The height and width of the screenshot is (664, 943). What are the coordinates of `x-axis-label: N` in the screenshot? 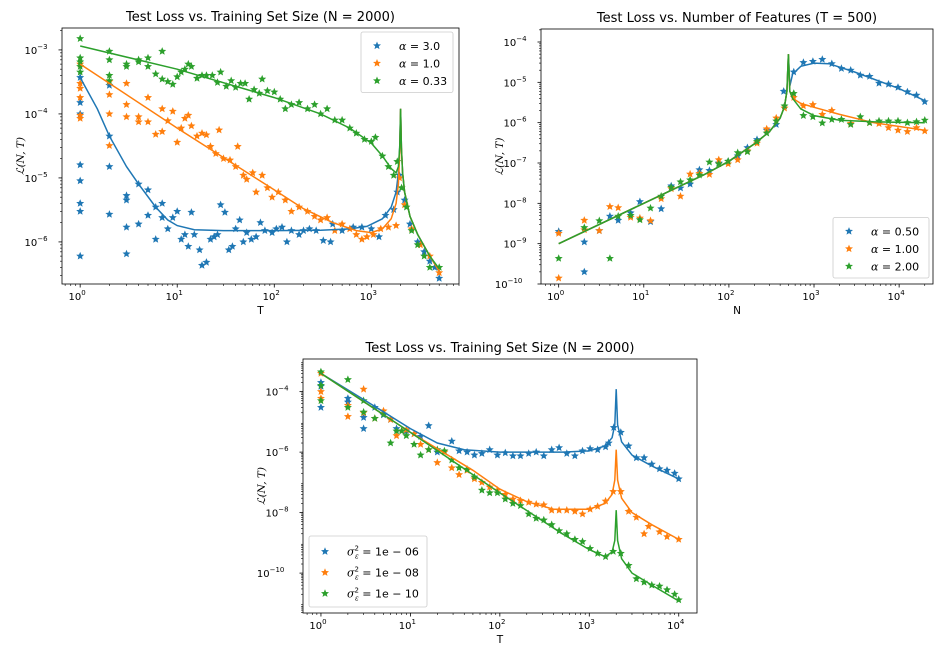 It's located at (737, 311).